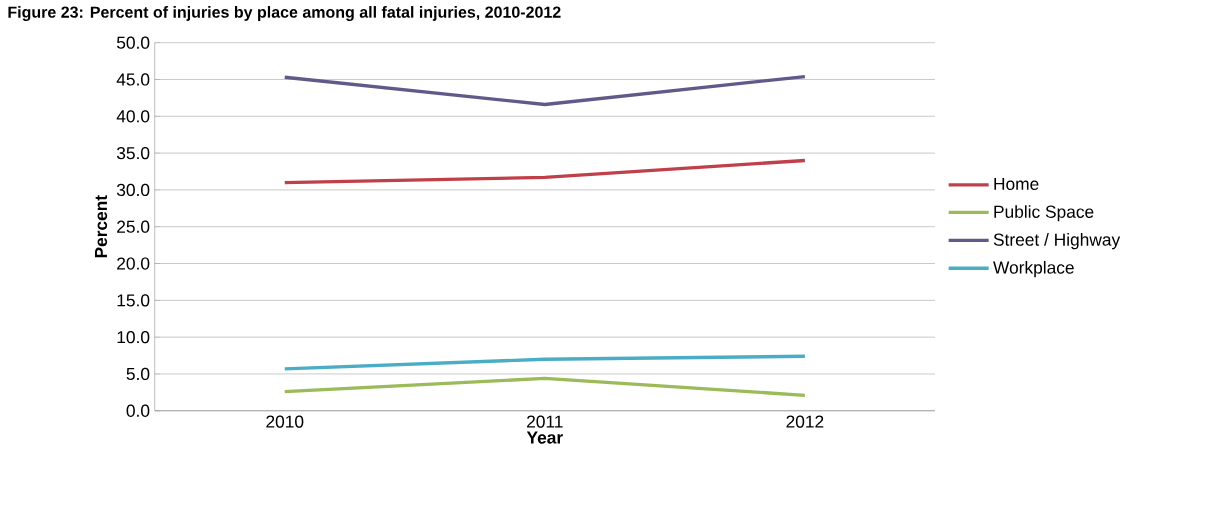 The image size is (1219, 524). Describe the element at coordinates (133, 263) in the screenshot. I see `y-tick-label: 20.0` at that location.